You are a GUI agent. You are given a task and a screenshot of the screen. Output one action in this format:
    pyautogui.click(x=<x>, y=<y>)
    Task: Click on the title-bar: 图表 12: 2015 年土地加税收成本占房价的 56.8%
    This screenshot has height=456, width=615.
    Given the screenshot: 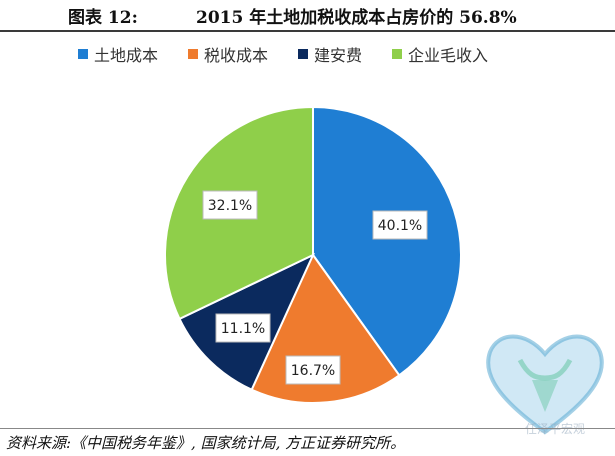 What is the action you would take?
    pyautogui.click(x=307, y=16)
    